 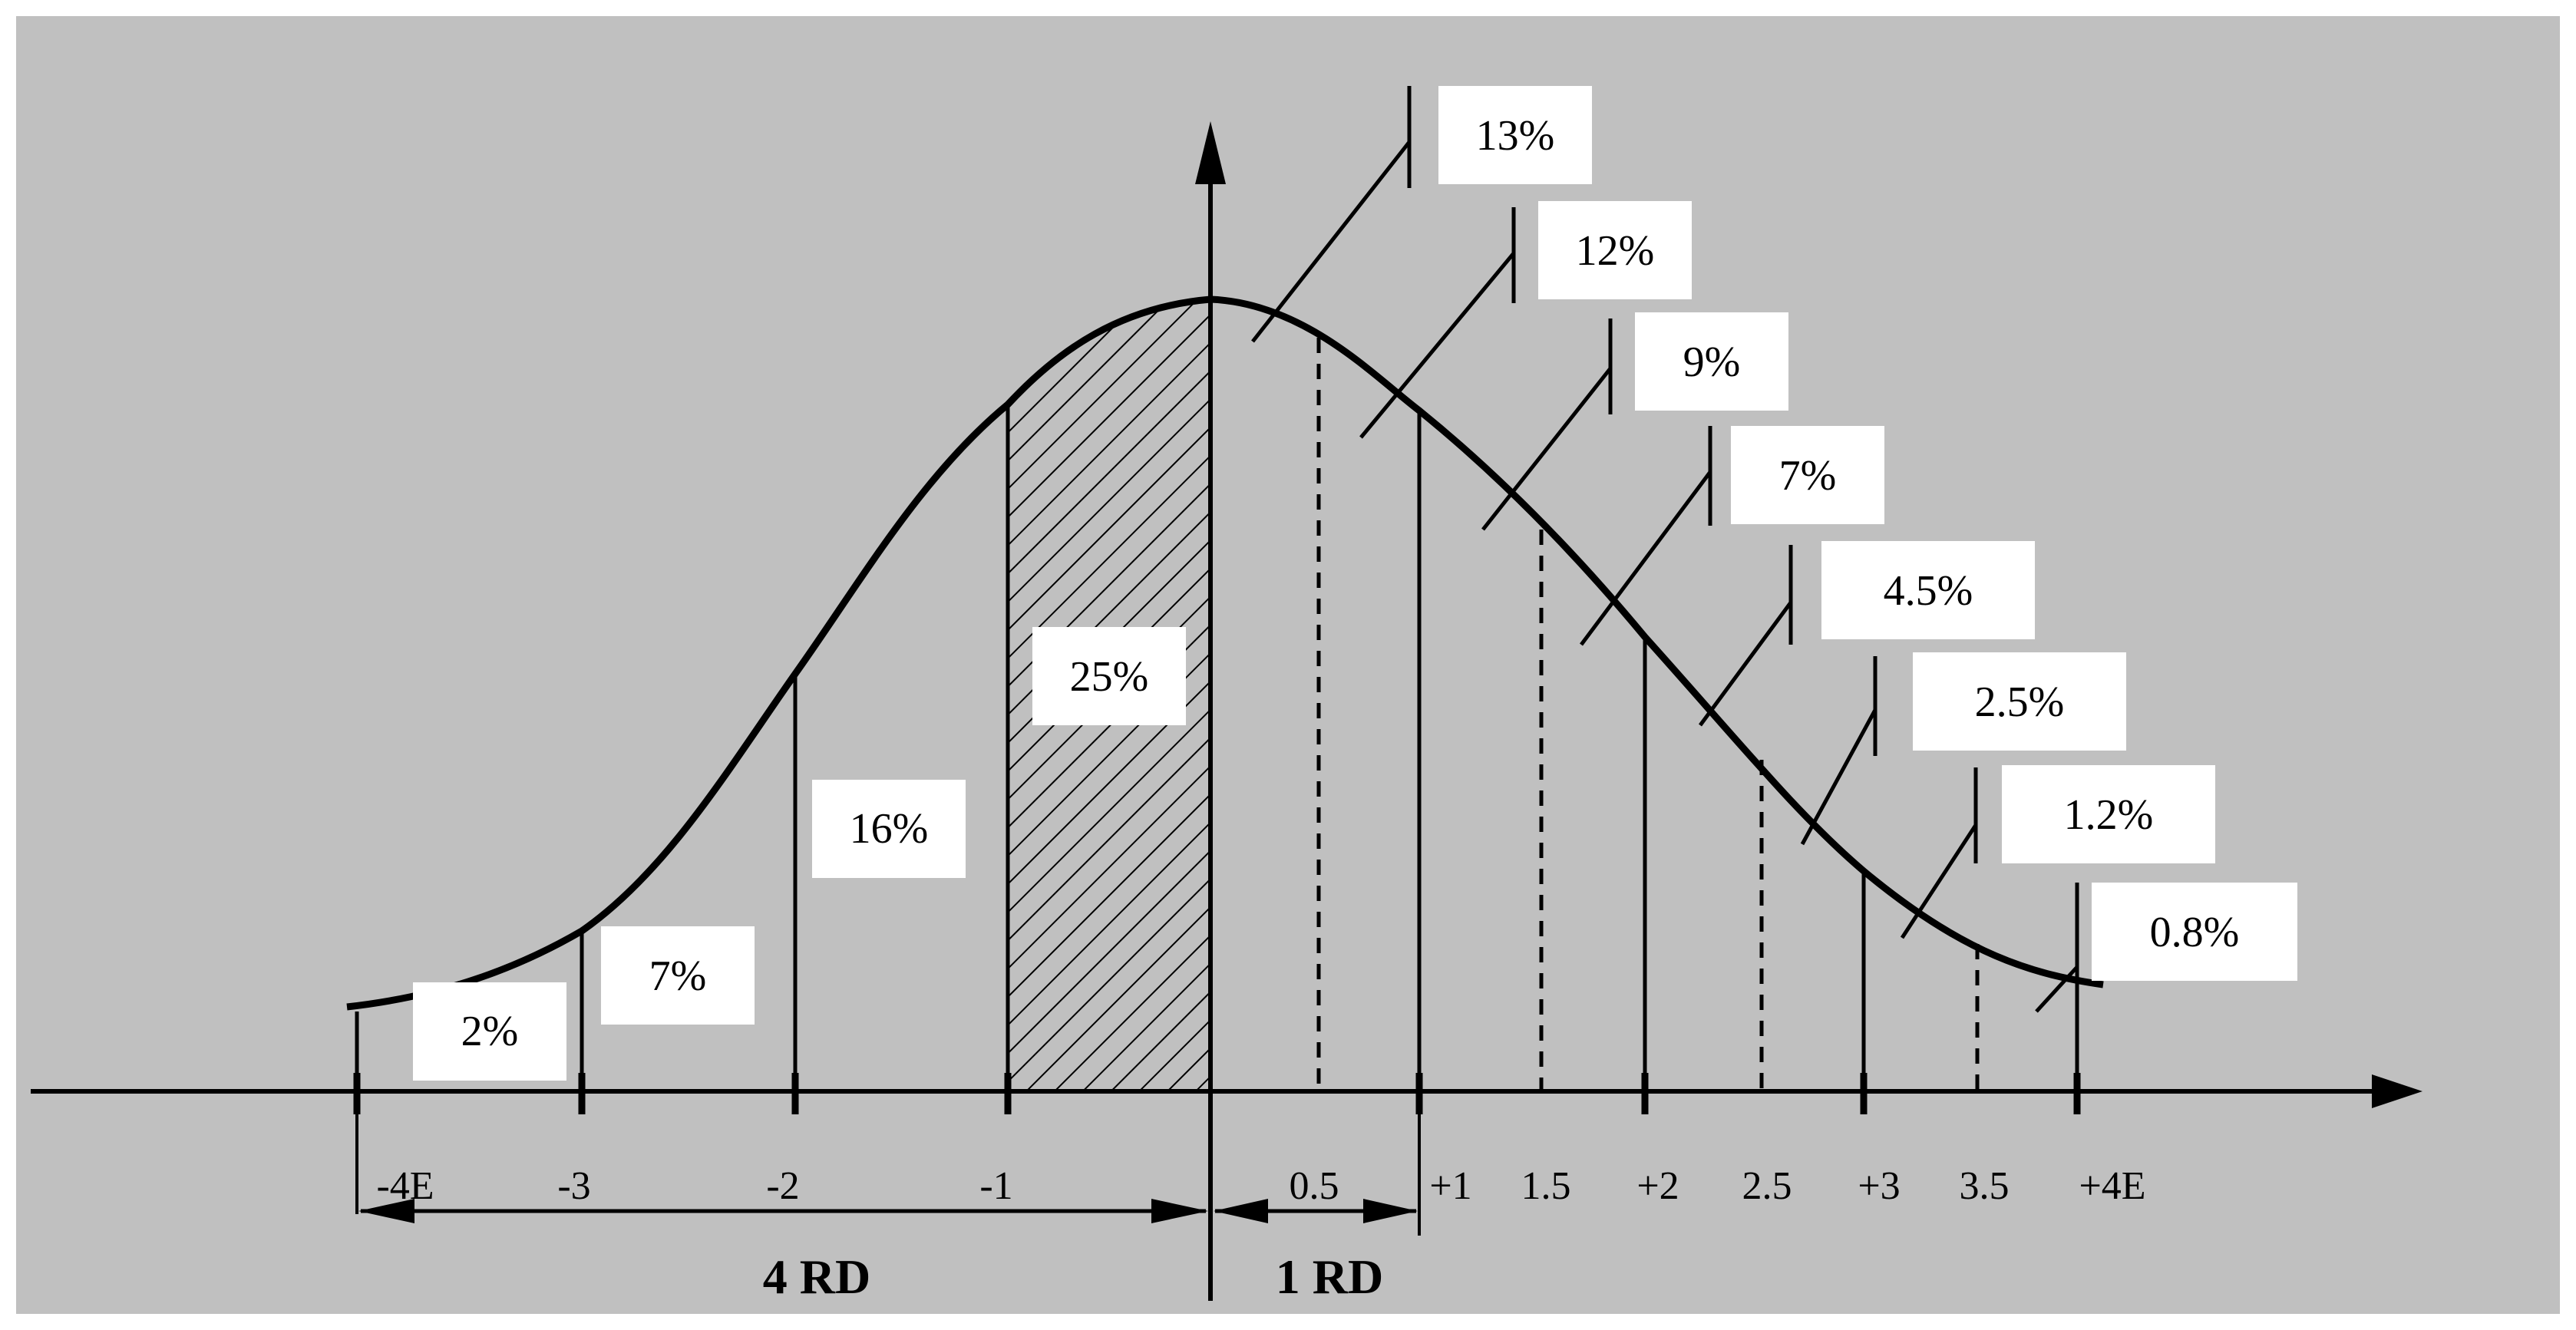 What do you see at coordinates (782, 1186) in the screenshot?
I see `tick-label: -2` at bounding box center [782, 1186].